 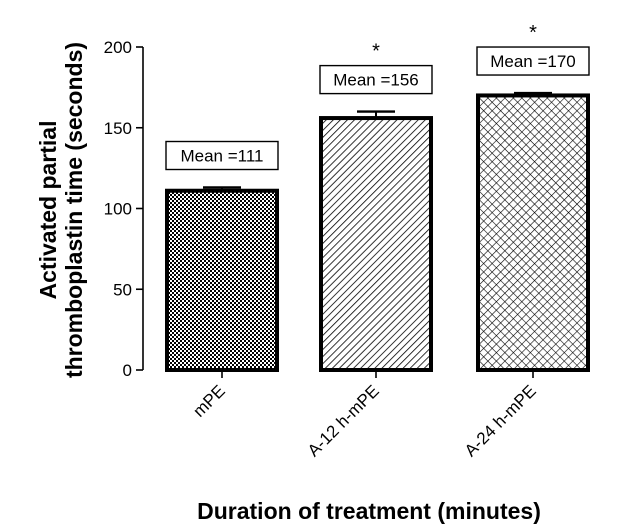 I want to click on y-tick-label: 150, so click(x=118, y=128).